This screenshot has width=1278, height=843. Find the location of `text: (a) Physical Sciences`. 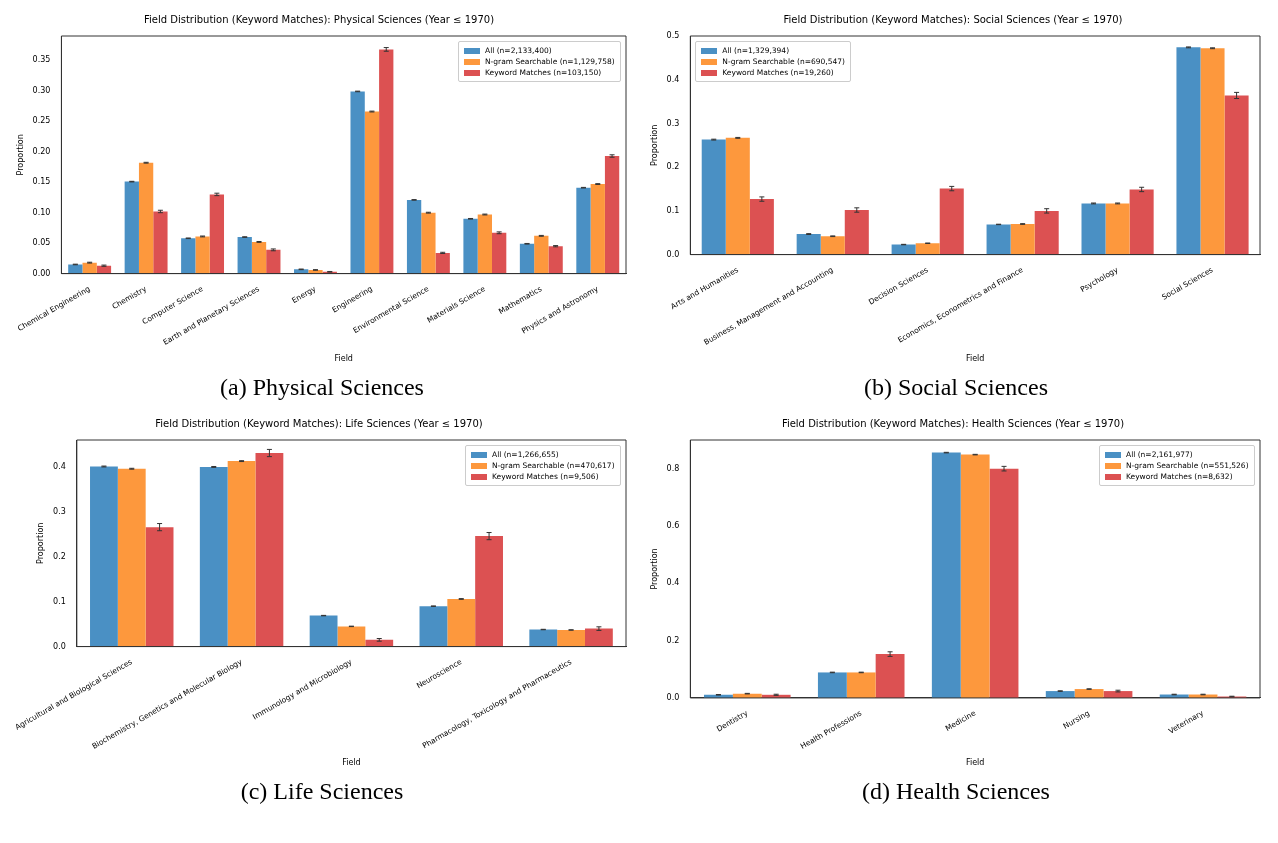

text: (a) Physical Sciences is located at coordinates (322, 387).